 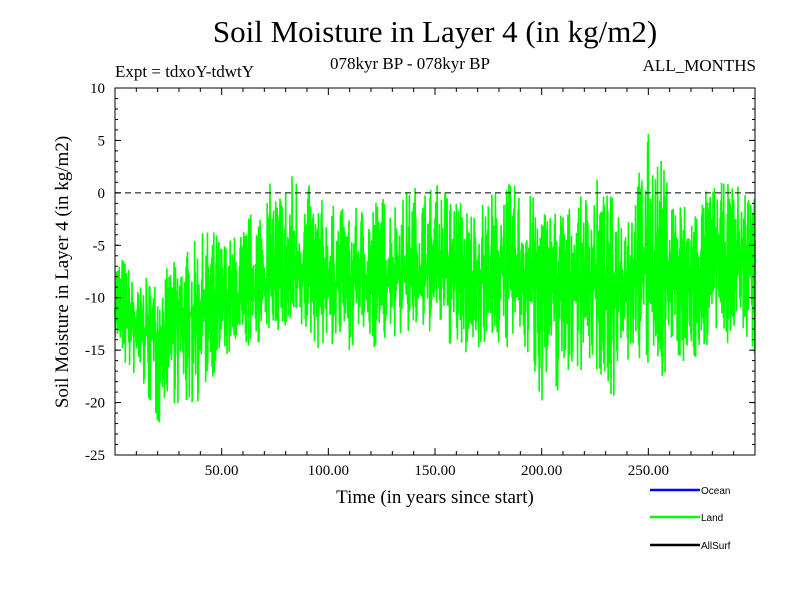 I want to click on x-tick-label: 200.00, so click(x=541, y=471).